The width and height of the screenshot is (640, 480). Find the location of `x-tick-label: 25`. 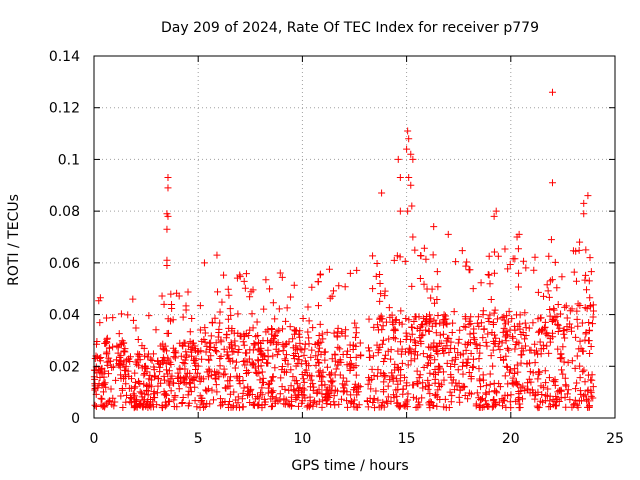

x-tick-label: 25 is located at coordinates (615, 439).